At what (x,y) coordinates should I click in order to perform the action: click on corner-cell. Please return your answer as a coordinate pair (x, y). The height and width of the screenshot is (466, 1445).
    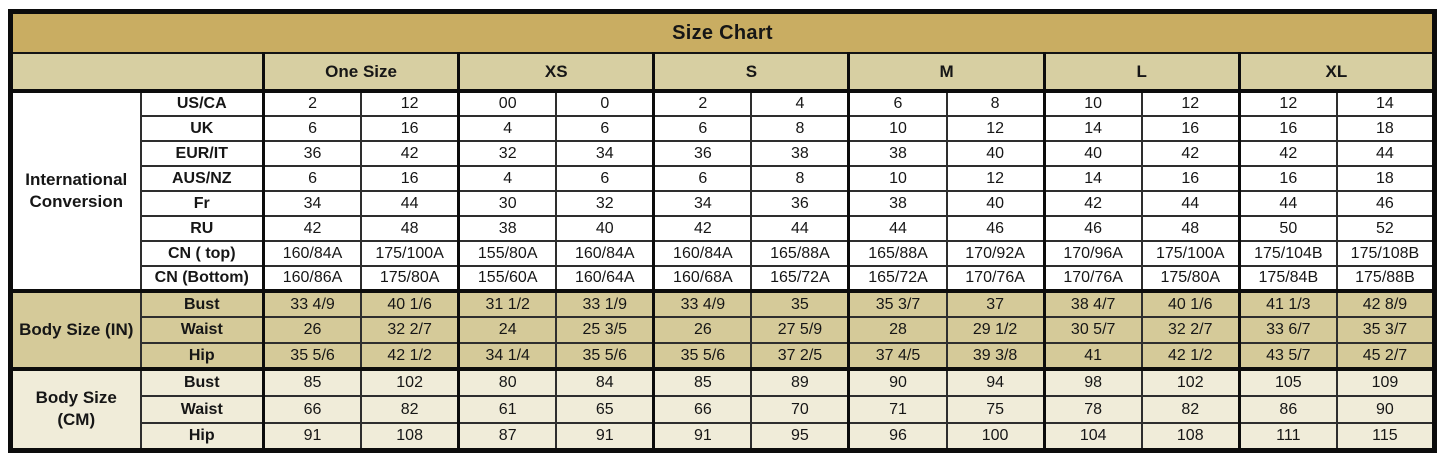
    Looking at the image, I should click on (137, 72).